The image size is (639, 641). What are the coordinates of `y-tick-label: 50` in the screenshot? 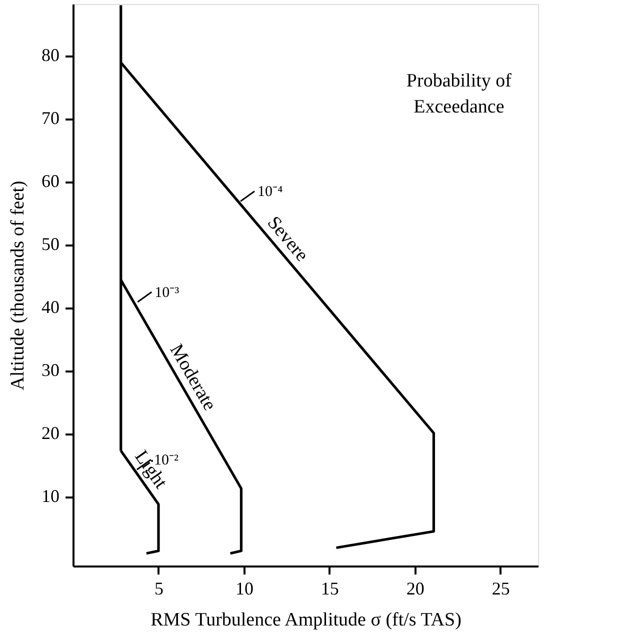 It's located at (51, 244).